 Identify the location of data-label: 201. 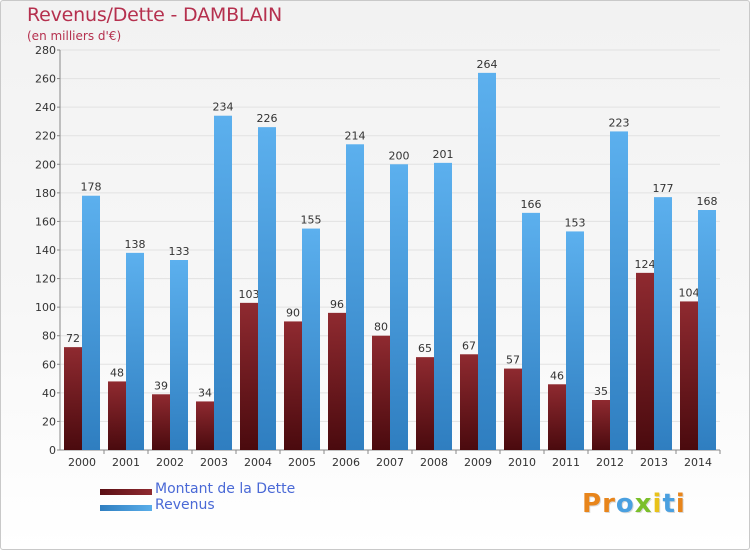
(443, 154).